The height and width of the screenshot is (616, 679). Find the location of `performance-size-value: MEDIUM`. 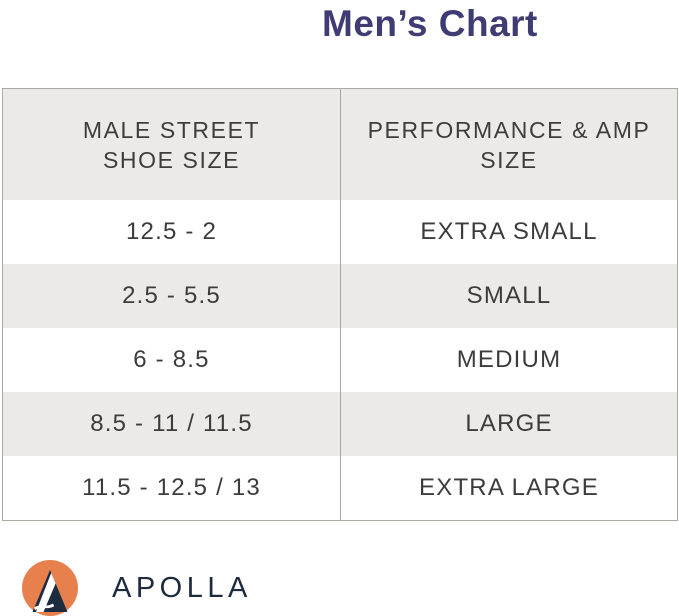

performance-size-value: MEDIUM is located at coordinates (509, 359).